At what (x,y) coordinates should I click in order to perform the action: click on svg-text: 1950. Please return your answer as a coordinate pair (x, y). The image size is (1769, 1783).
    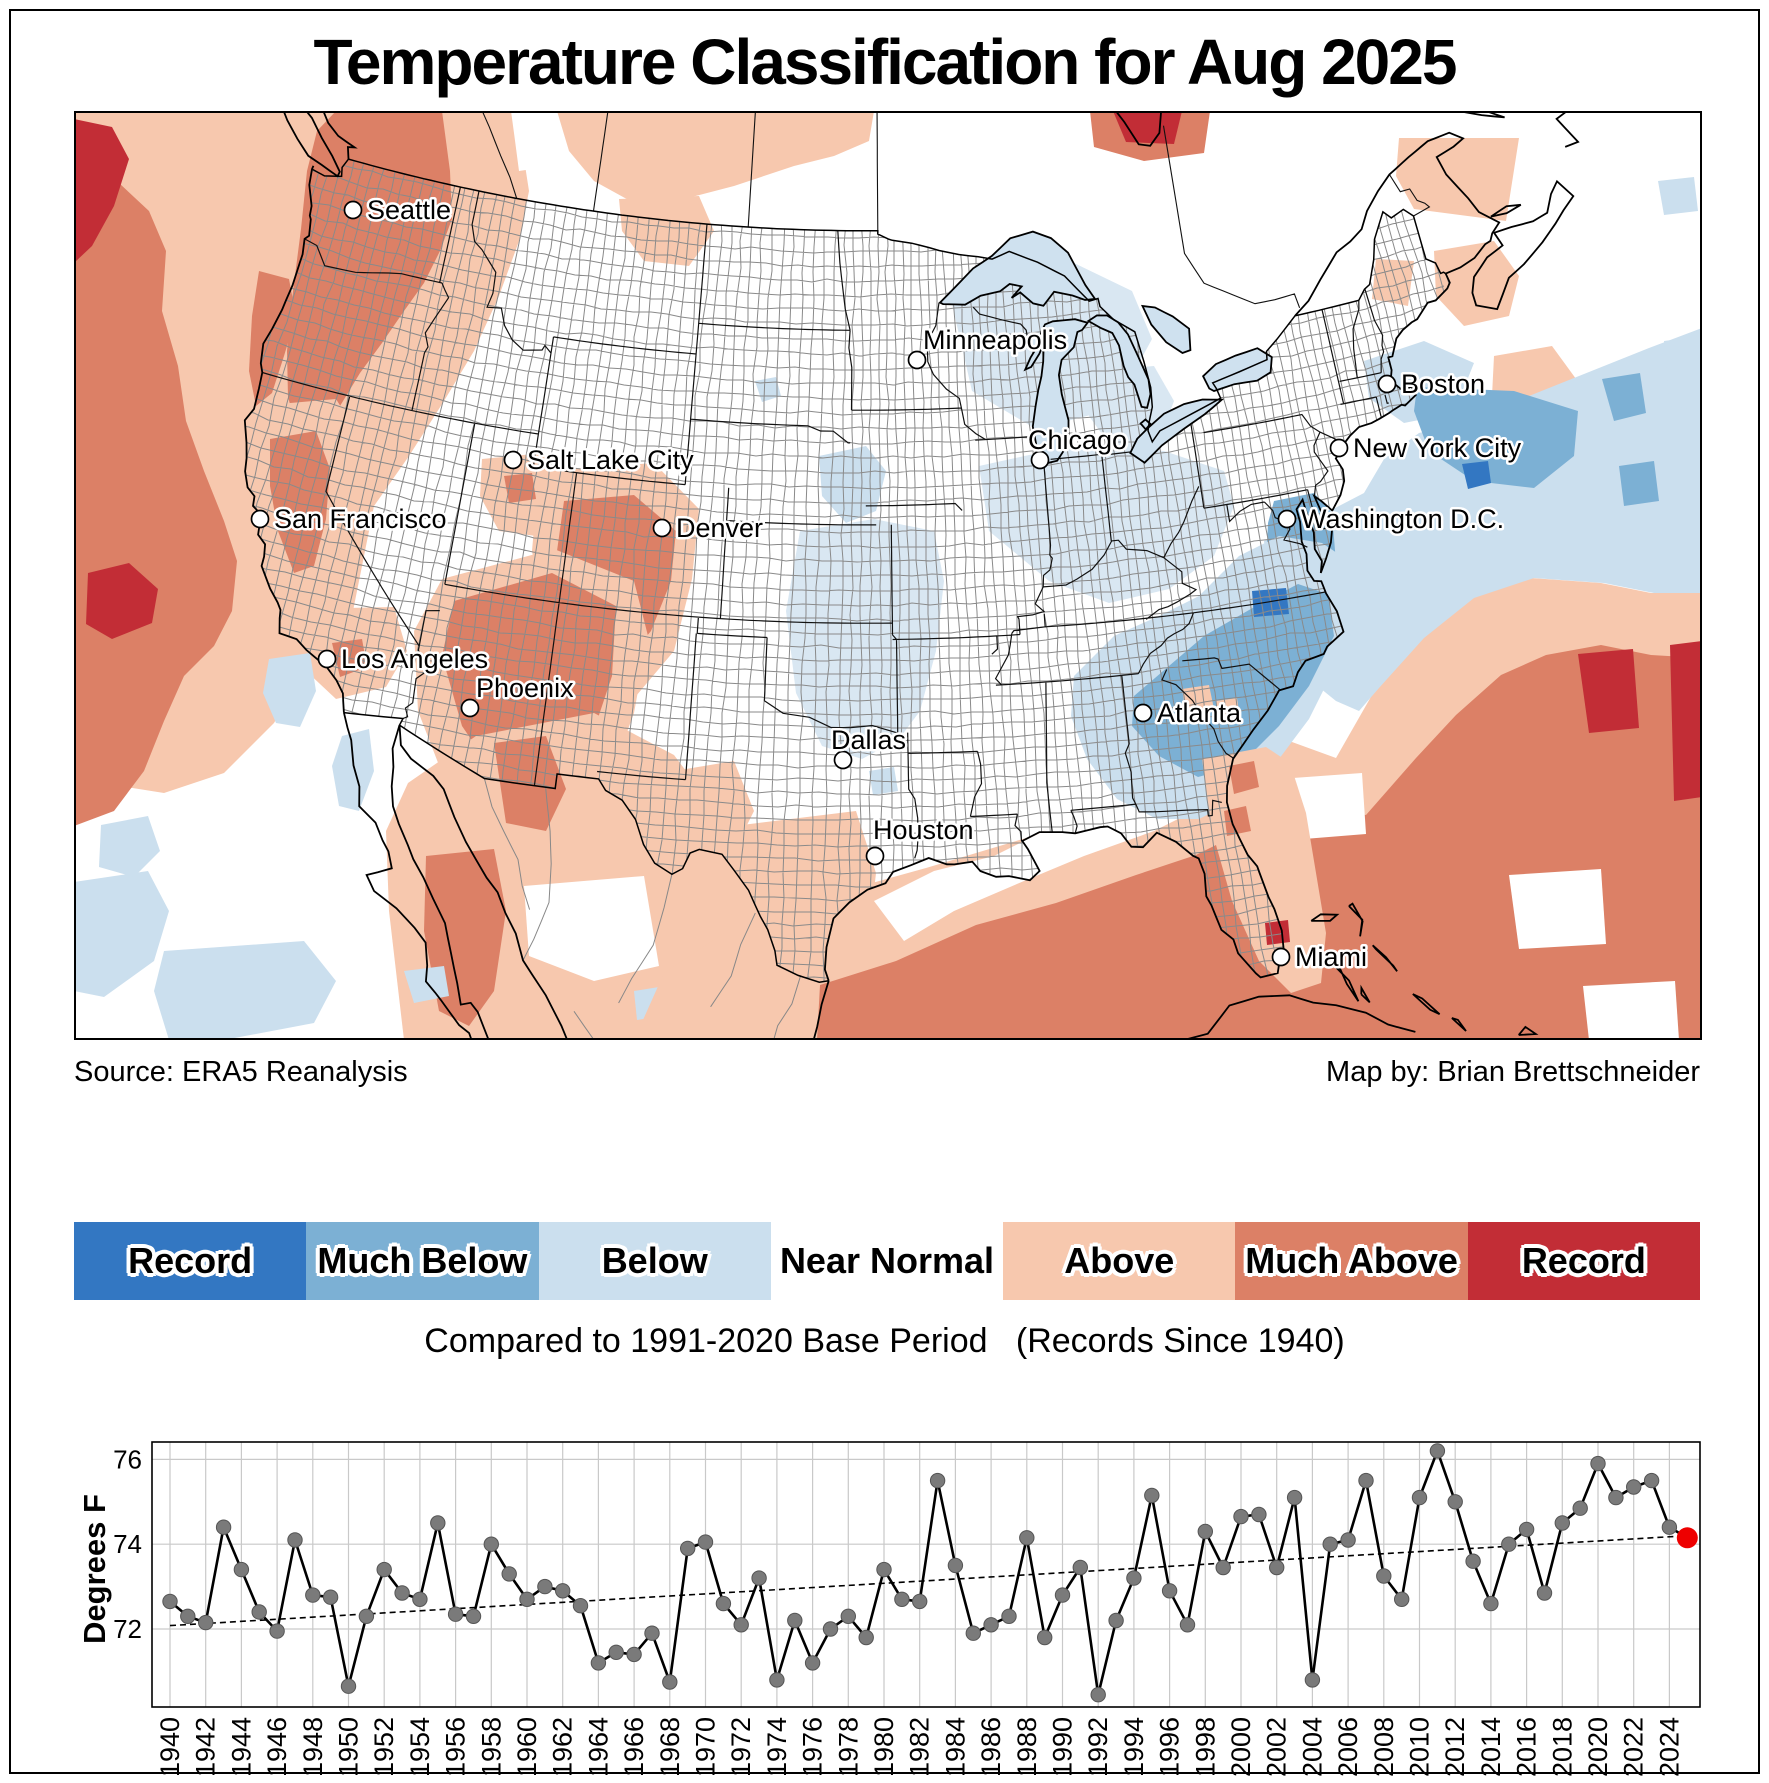
    Looking at the image, I should click on (349, 1747).